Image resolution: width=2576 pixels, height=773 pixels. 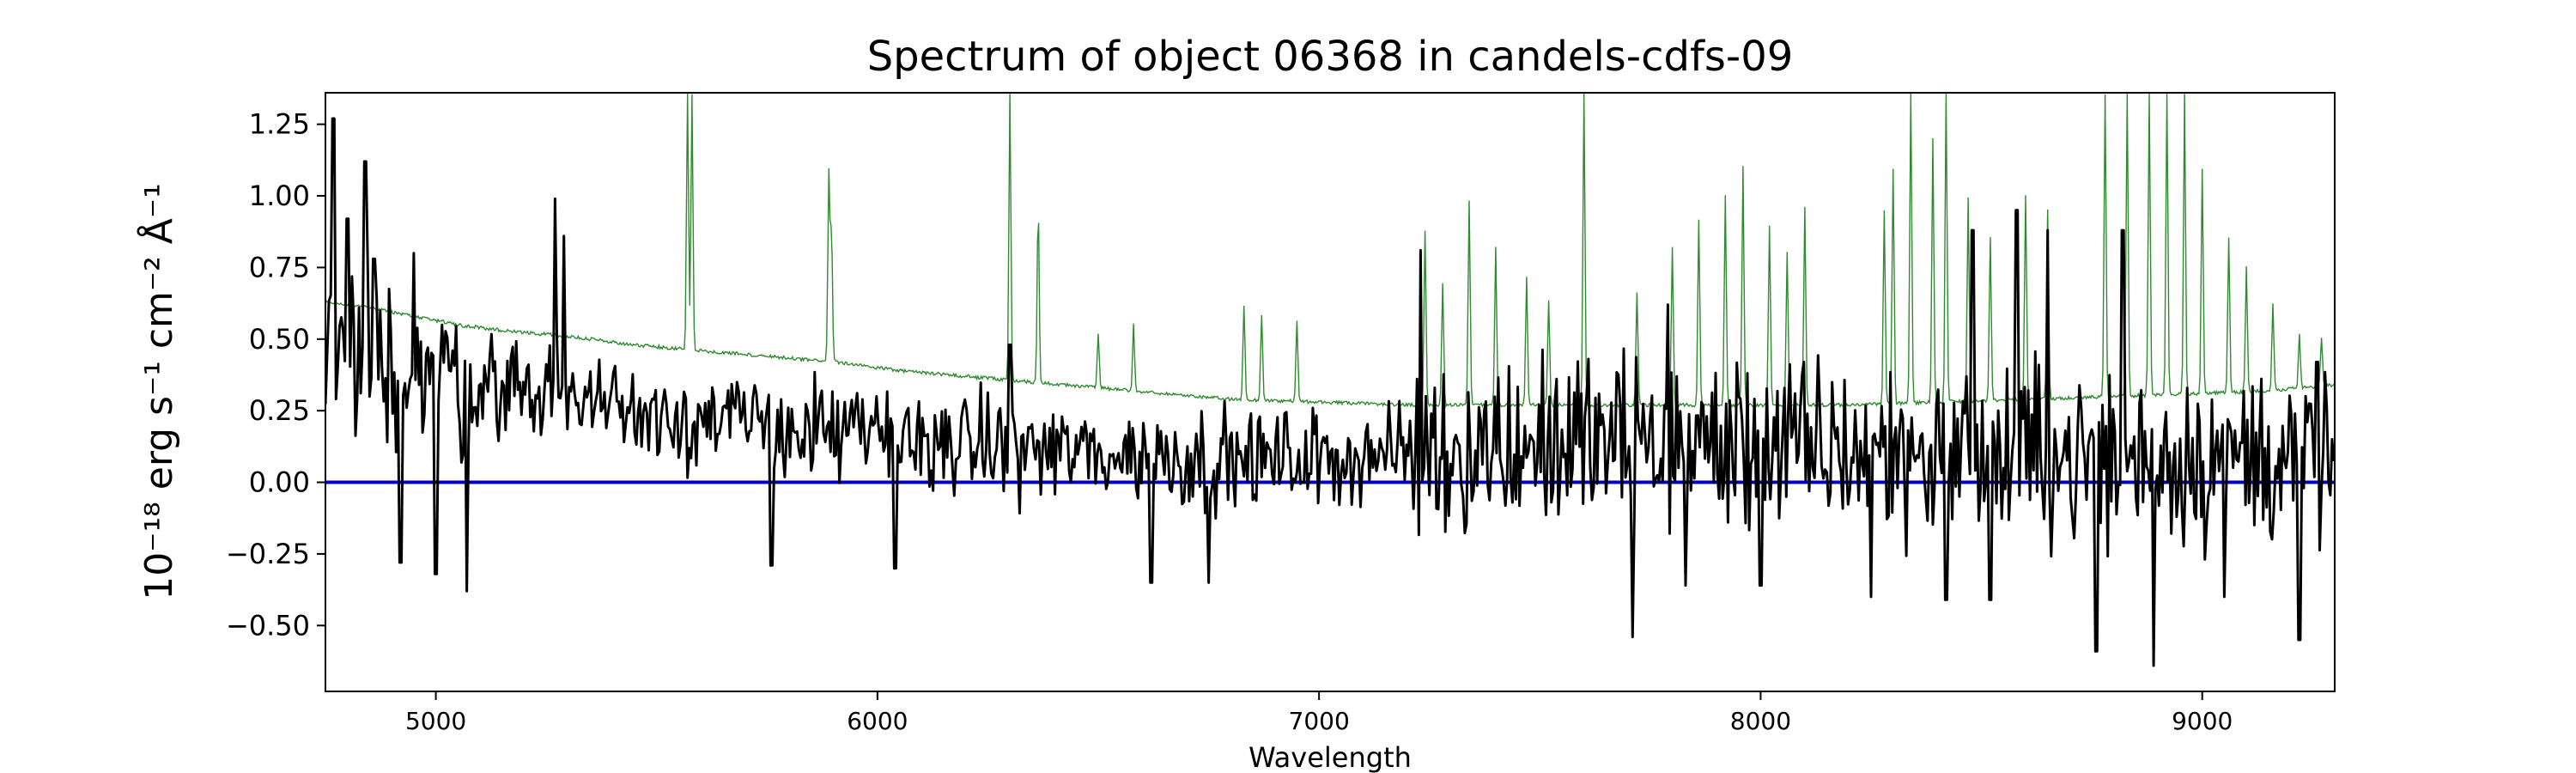 I want to click on y-tick-label-2: 0.00, so click(x=280, y=483).